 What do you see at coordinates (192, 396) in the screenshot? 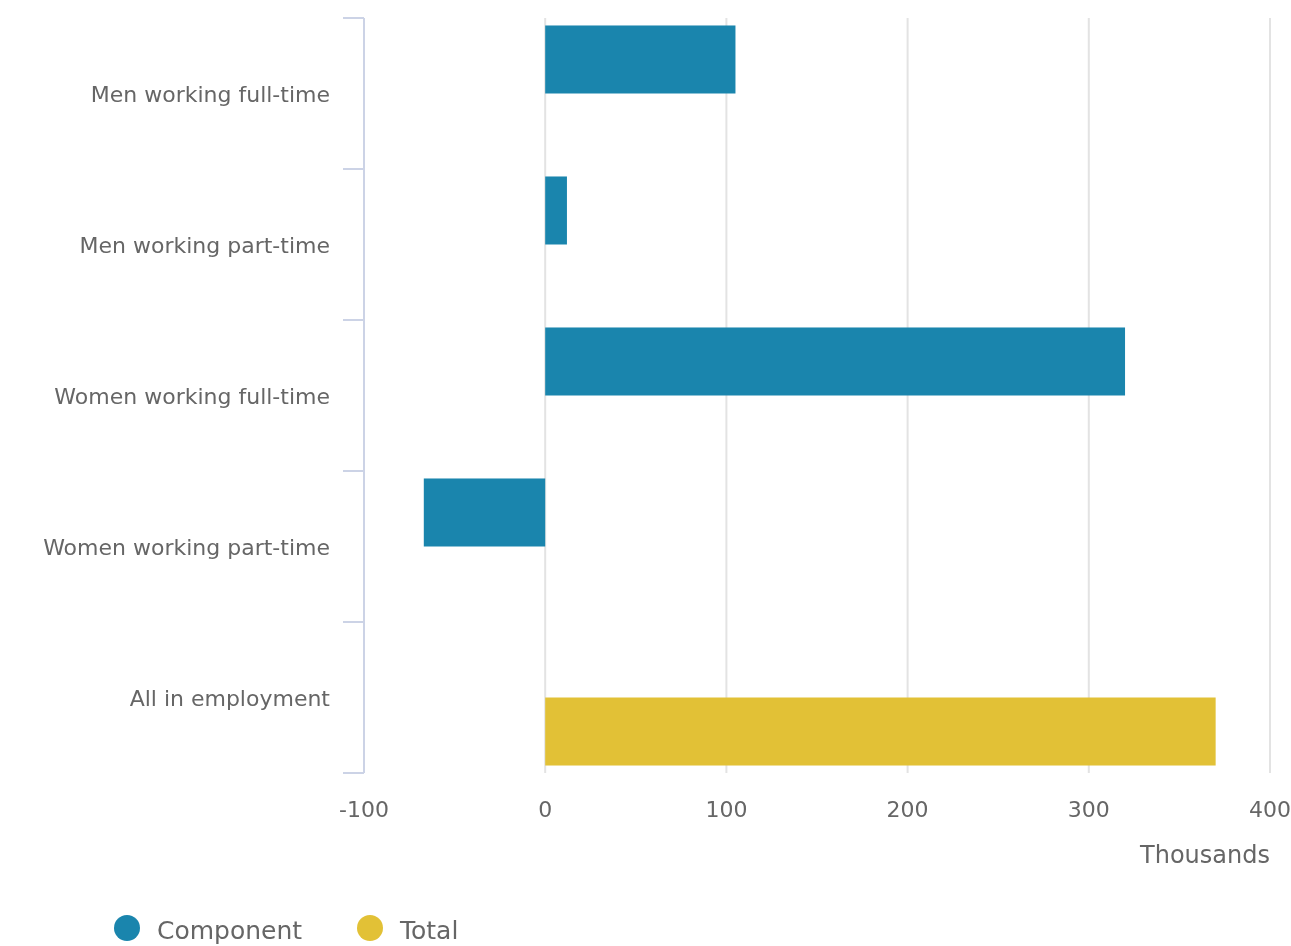
I see `y-tick-label: Women working full-time` at bounding box center [192, 396].